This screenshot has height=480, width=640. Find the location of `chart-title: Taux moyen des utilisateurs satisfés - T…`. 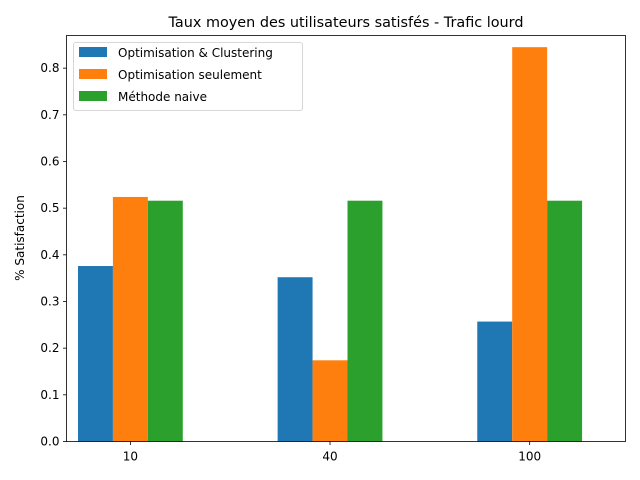

chart-title: Taux moyen des utilisateurs satisfés - T… is located at coordinates (346, 23).